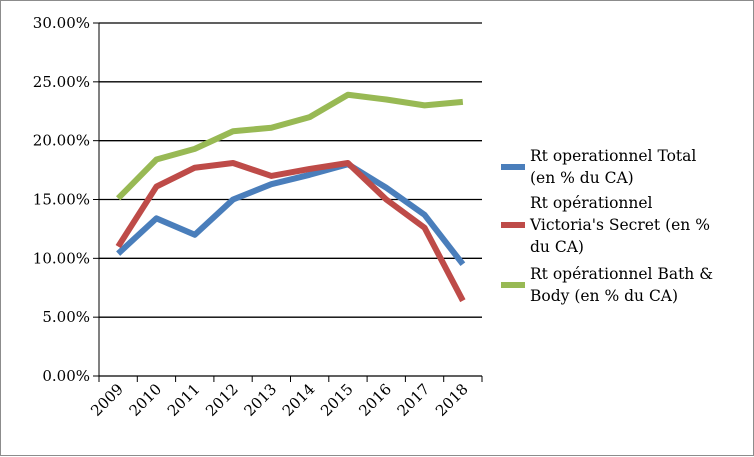  I want to click on x-tick-label: 2015, so click(337, 400).